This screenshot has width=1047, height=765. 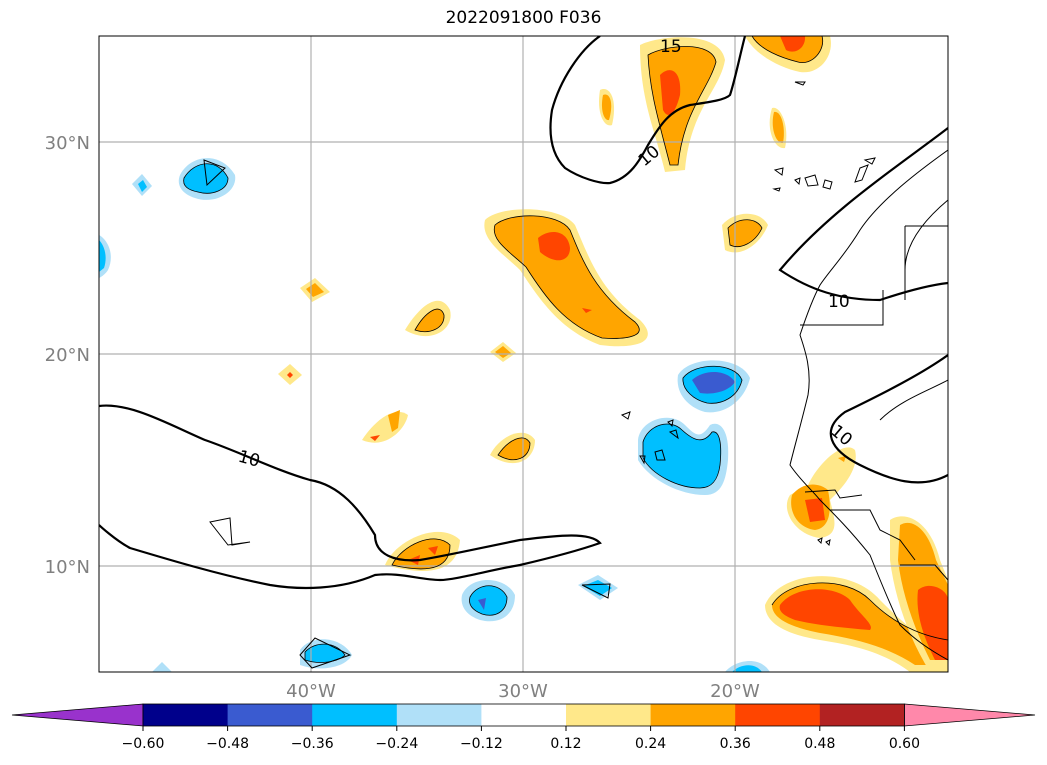 What do you see at coordinates (565, 744) in the screenshot?
I see `colorbar-tick-label: 0.12` at bounding box center [565, 744].